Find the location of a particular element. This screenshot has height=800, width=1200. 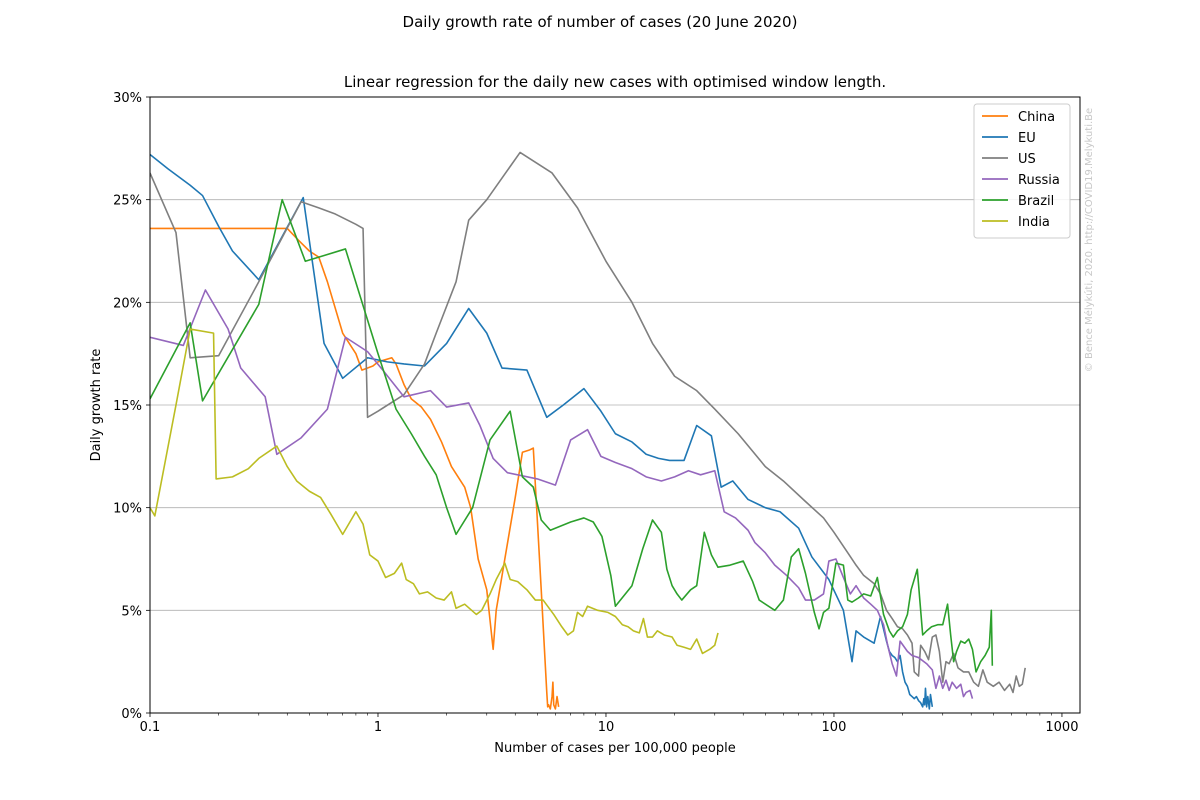

x-tick-label-4: 1000 is located at coordinates (1061, 727).